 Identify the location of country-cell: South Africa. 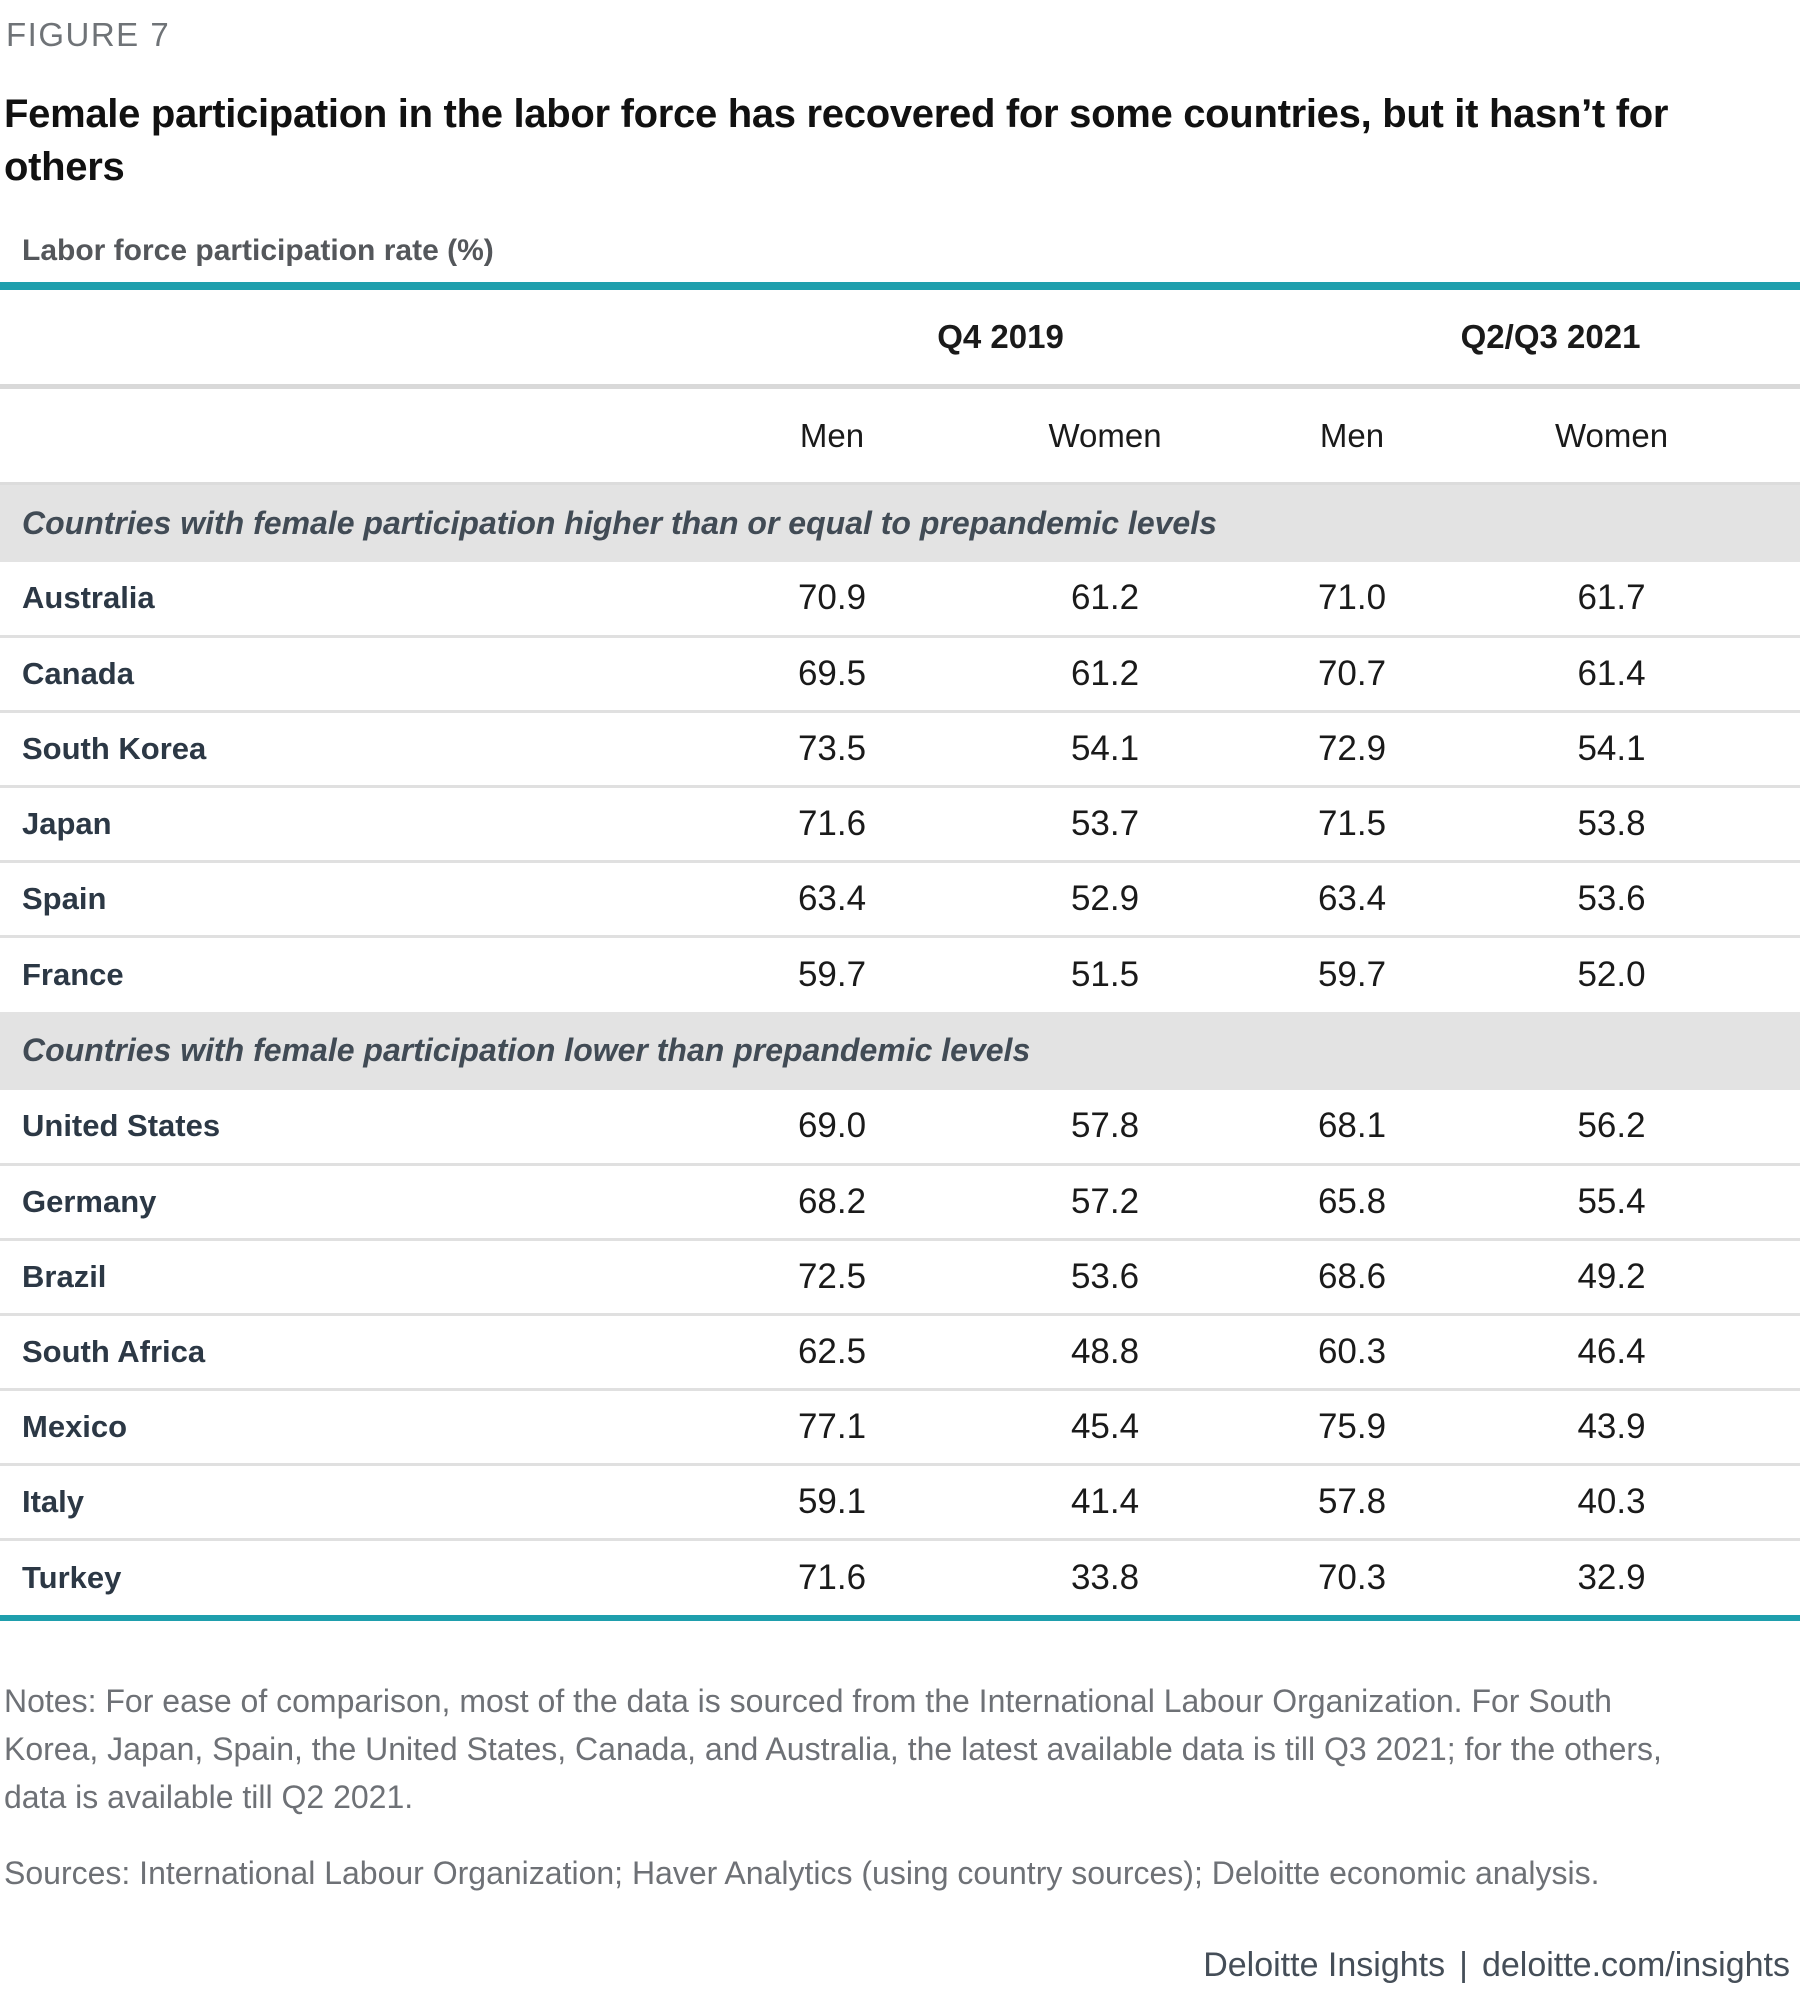
(114, 1352).